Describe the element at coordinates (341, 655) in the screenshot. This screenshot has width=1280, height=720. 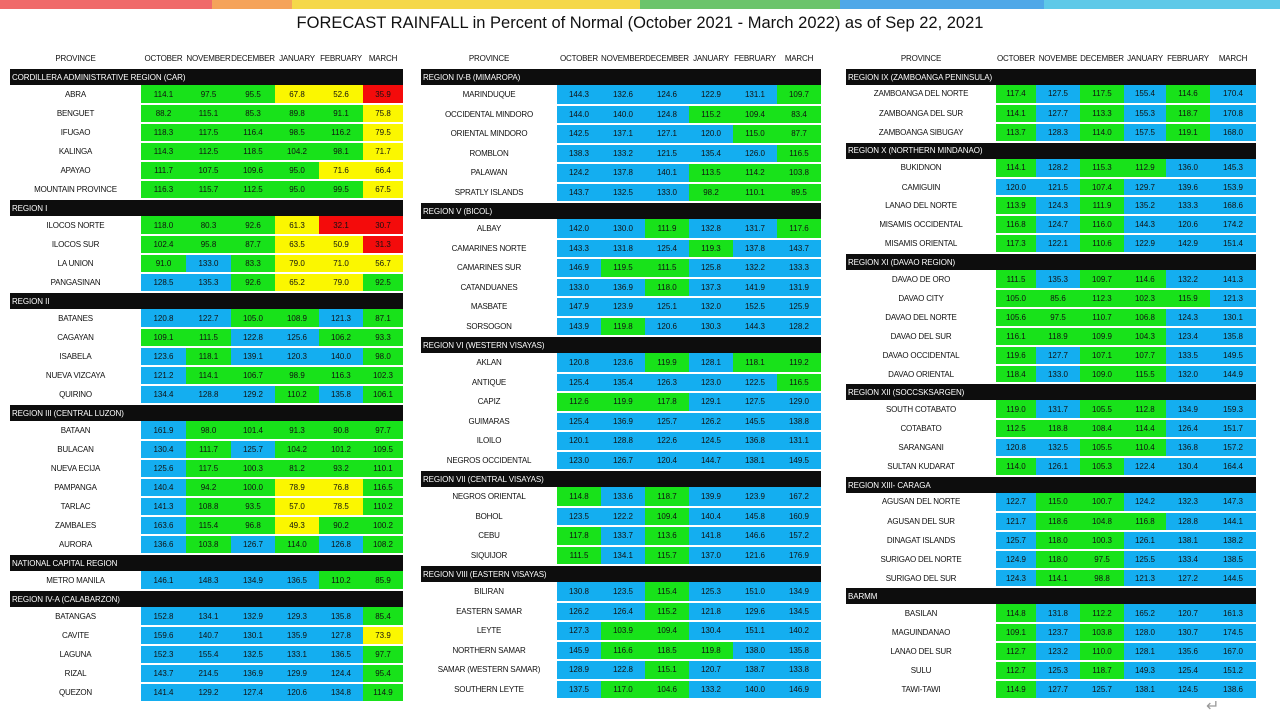
I see `rainfall-value: 136.5` at that location.